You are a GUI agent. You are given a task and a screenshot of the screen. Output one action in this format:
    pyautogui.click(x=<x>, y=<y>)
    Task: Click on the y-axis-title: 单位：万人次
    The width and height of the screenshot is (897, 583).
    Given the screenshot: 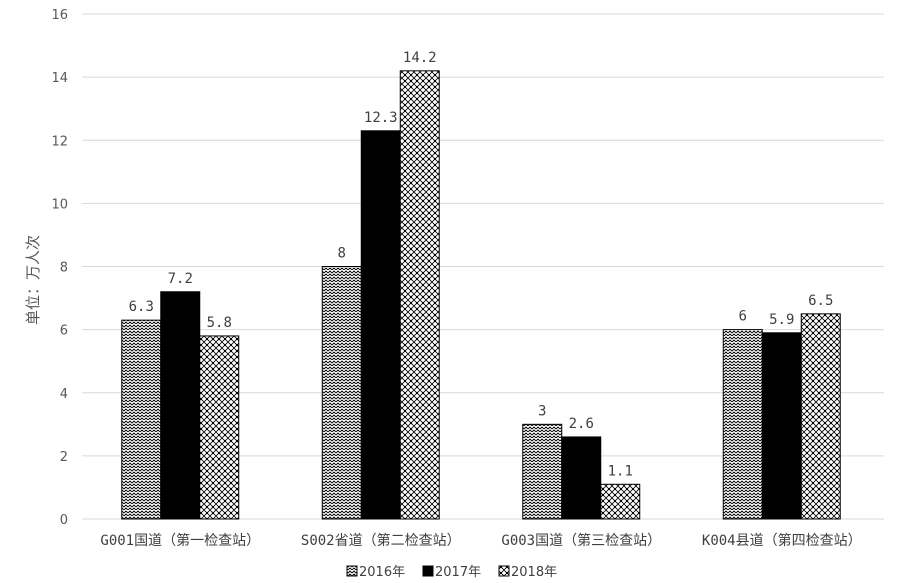 What is the action you would take?
    pyautogui.click(x=33, y=280)
    